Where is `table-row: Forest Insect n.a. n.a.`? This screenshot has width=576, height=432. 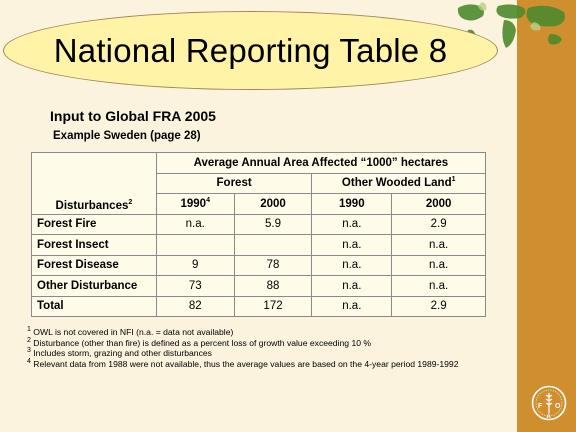 table-row: Forest Insect n.a. n.a. is located at coordinates (258, 245).